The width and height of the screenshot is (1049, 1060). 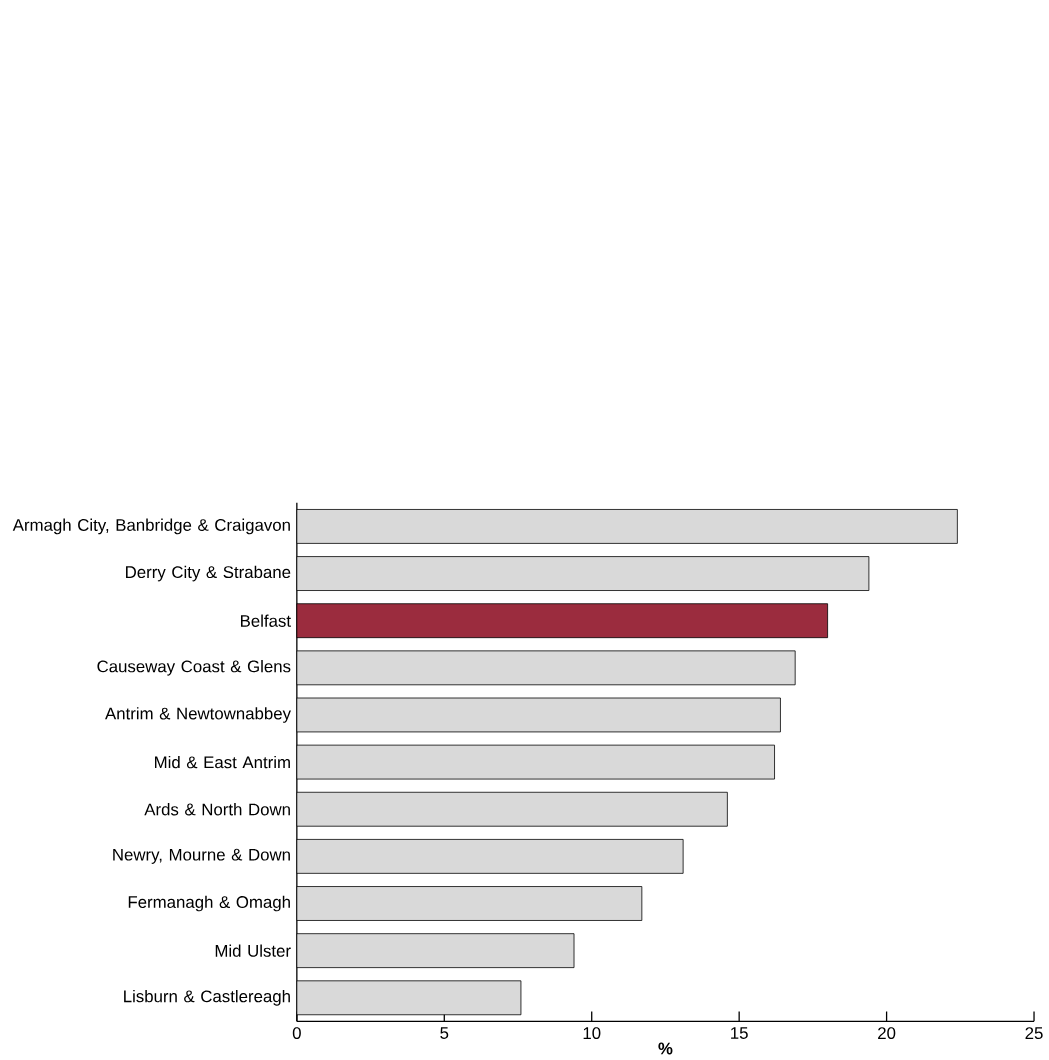 What do you see at coordinates (665, 1048) in the screenshot?
I see `x-axis-title: %` at bounding box center [665, 1048].